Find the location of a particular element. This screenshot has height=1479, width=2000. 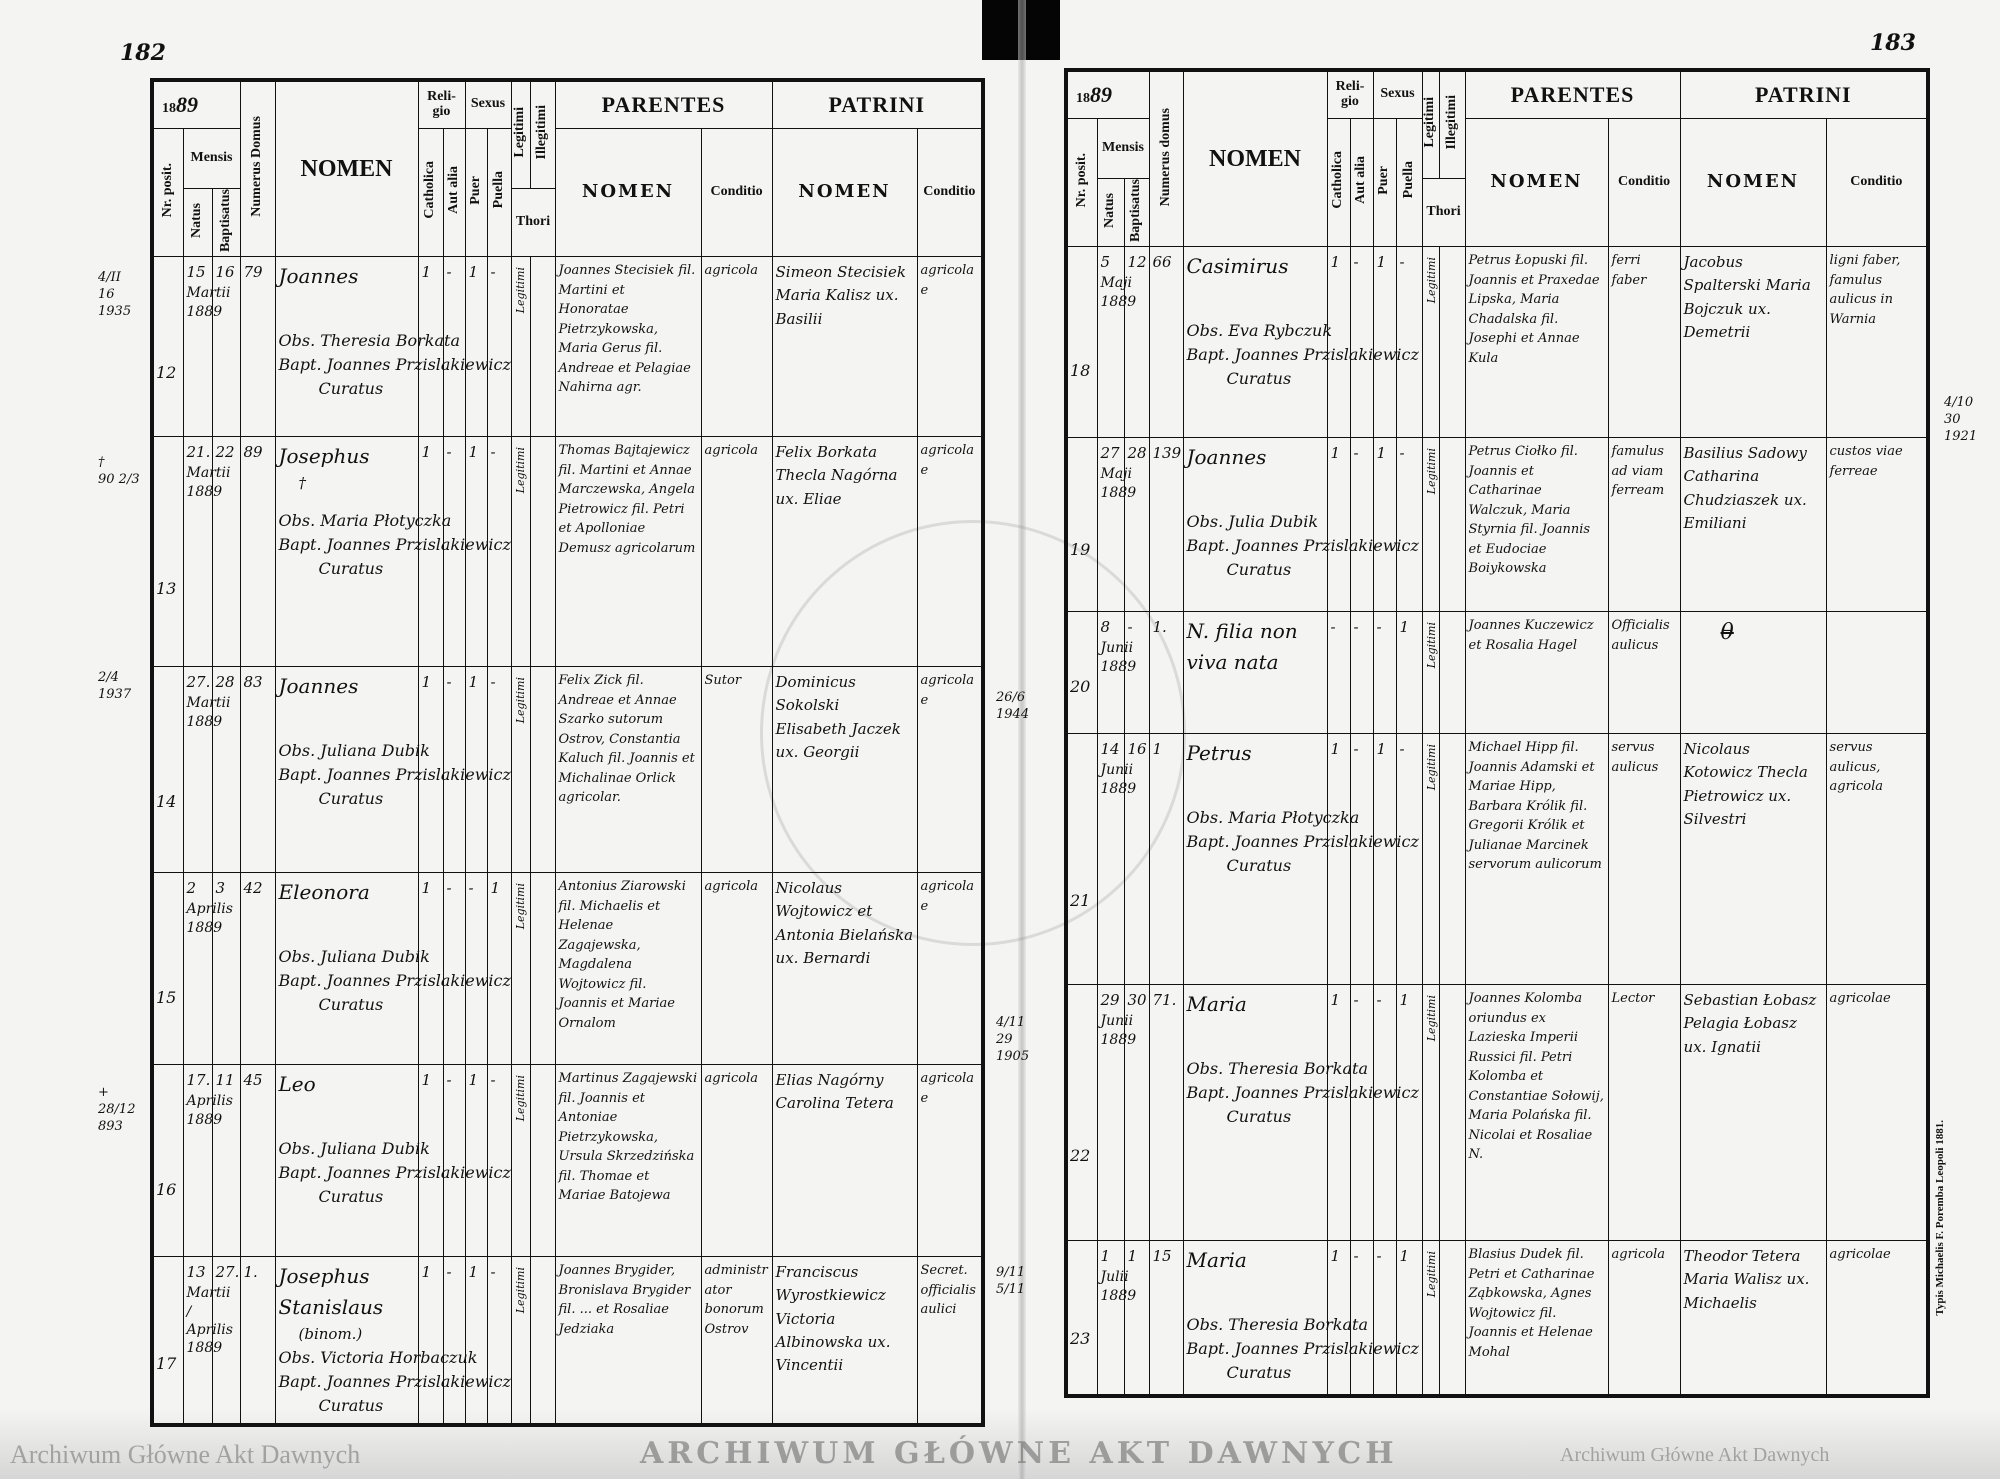

entry-domus: 89 is located at coordinates (257, 552).